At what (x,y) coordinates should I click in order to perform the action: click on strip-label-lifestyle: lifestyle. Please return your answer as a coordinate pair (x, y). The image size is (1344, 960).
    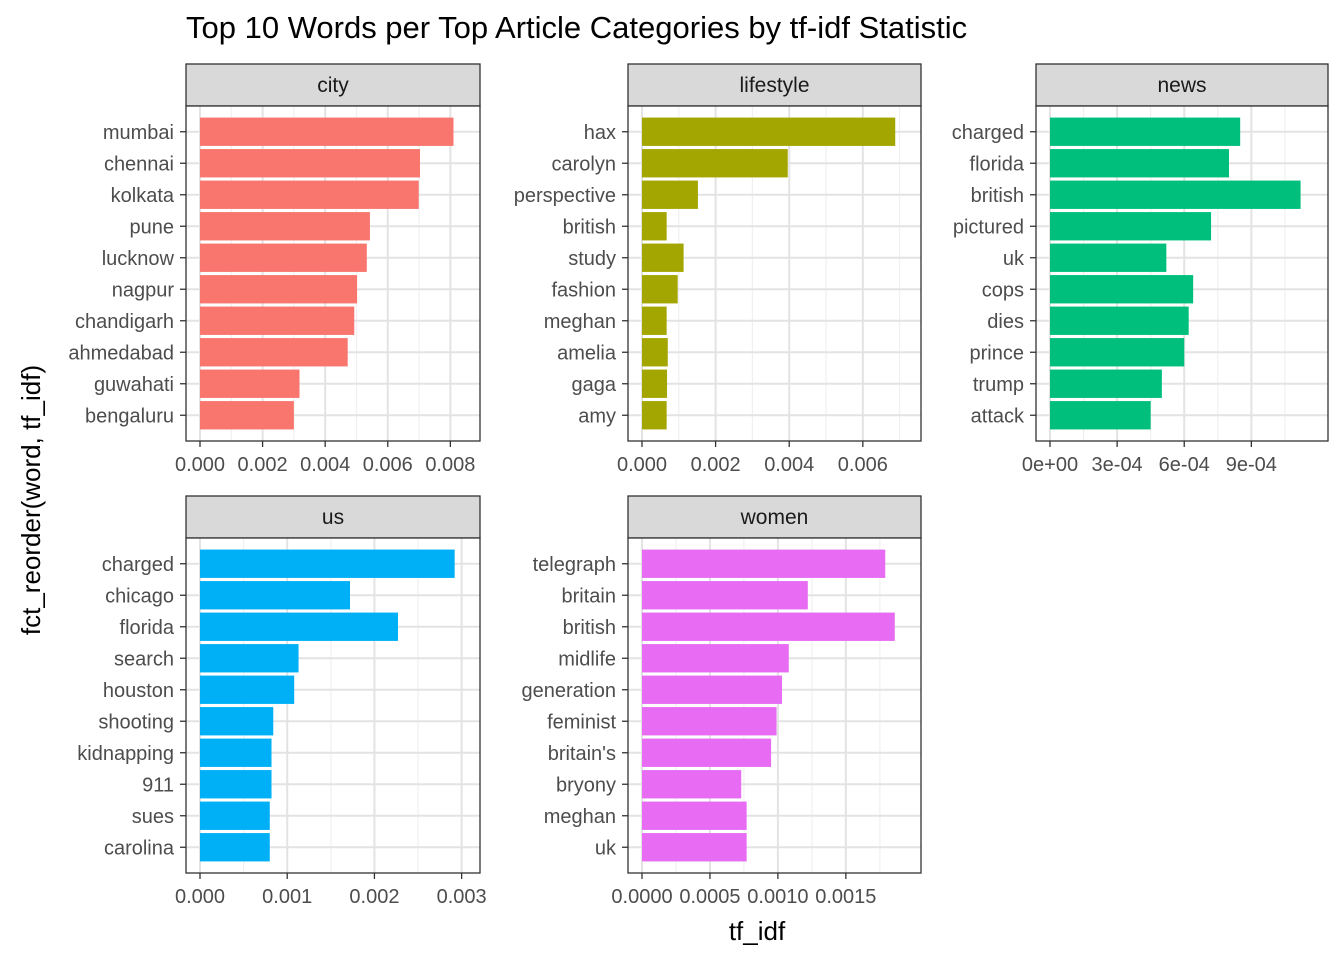
    Looking at the image, I should click on (774, 85).